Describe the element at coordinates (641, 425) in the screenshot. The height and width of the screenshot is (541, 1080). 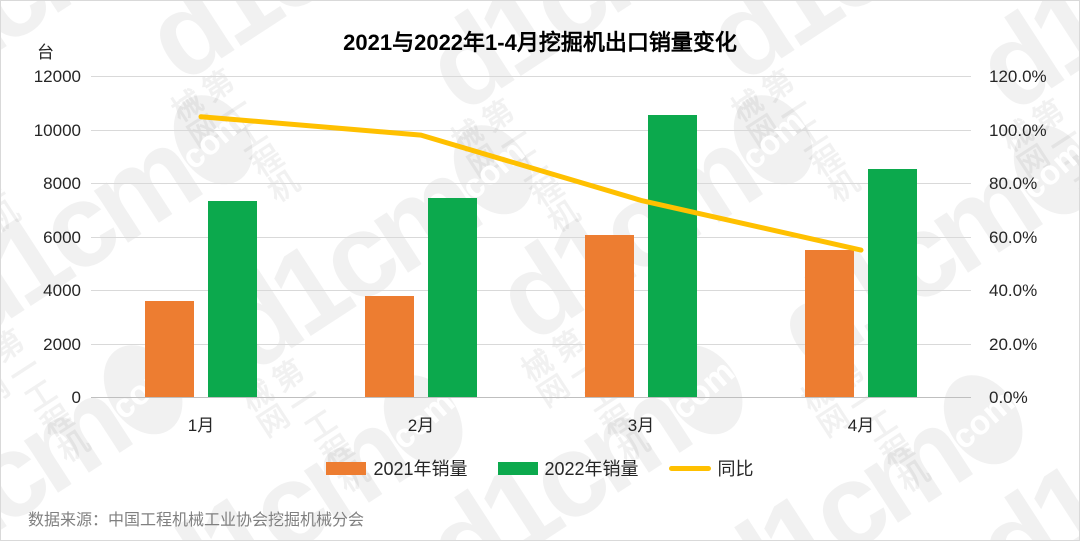
I see `x-axis-label: 3月` at that location.